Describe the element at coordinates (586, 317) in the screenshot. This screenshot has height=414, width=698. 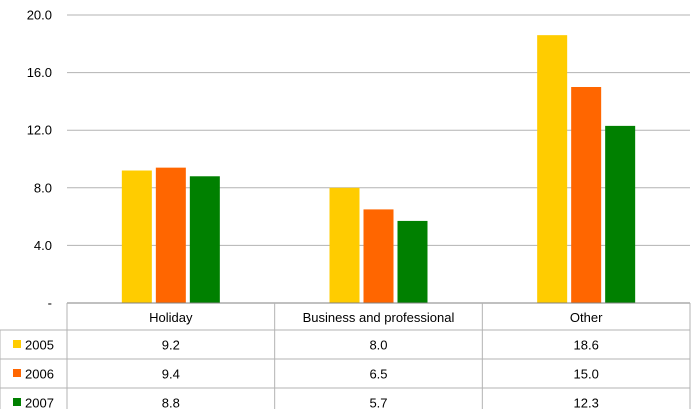
I see `category-label: Other` at that location.